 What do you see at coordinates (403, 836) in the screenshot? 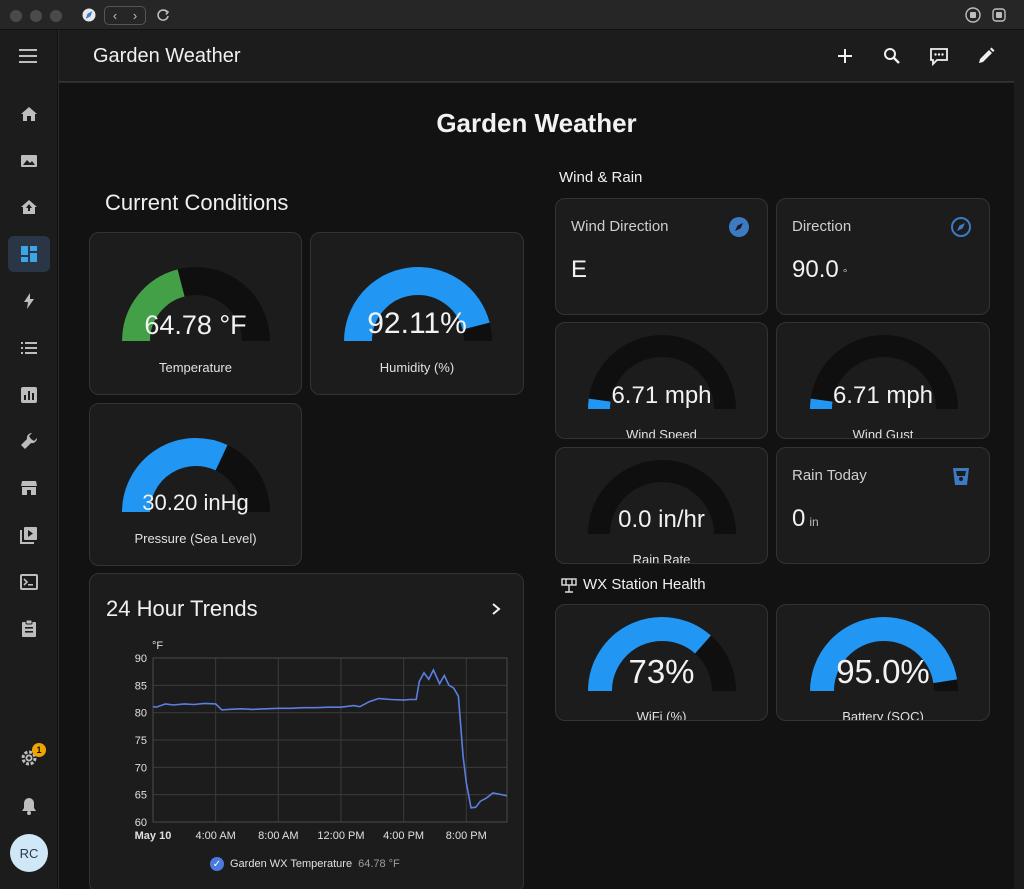
I see `x-tick-label: 4:00 PM` at bounding box center [403, 836].